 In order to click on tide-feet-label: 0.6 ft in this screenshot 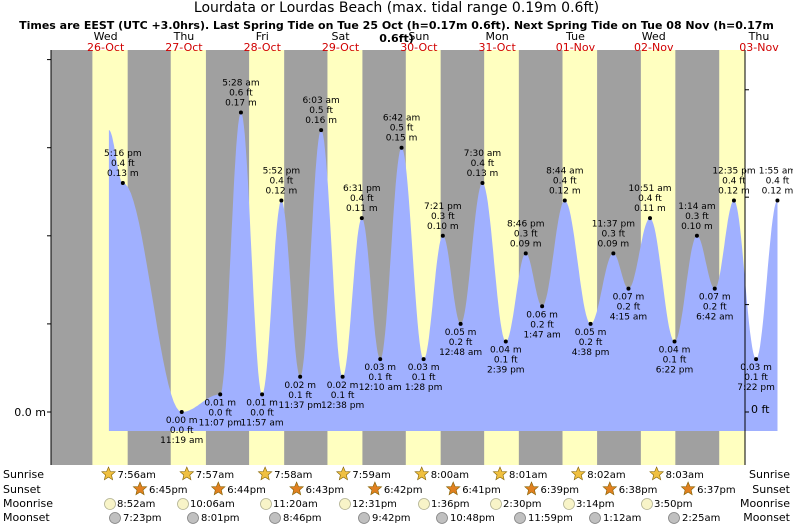, I will do `click(241, 93)`.